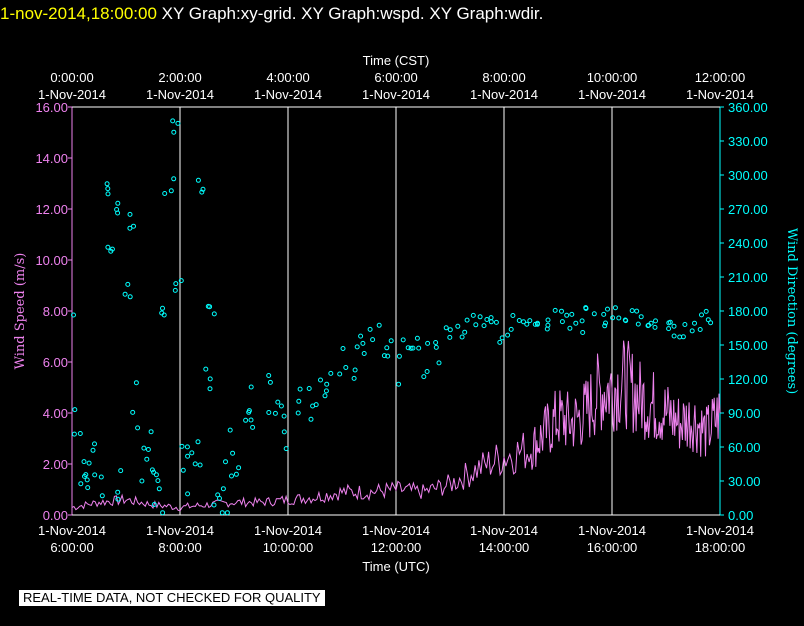  What do you see at coordinates (748, 345) in the screenshot?
I see `right-tick-label: 150.00` at bounding box center [748, 345].